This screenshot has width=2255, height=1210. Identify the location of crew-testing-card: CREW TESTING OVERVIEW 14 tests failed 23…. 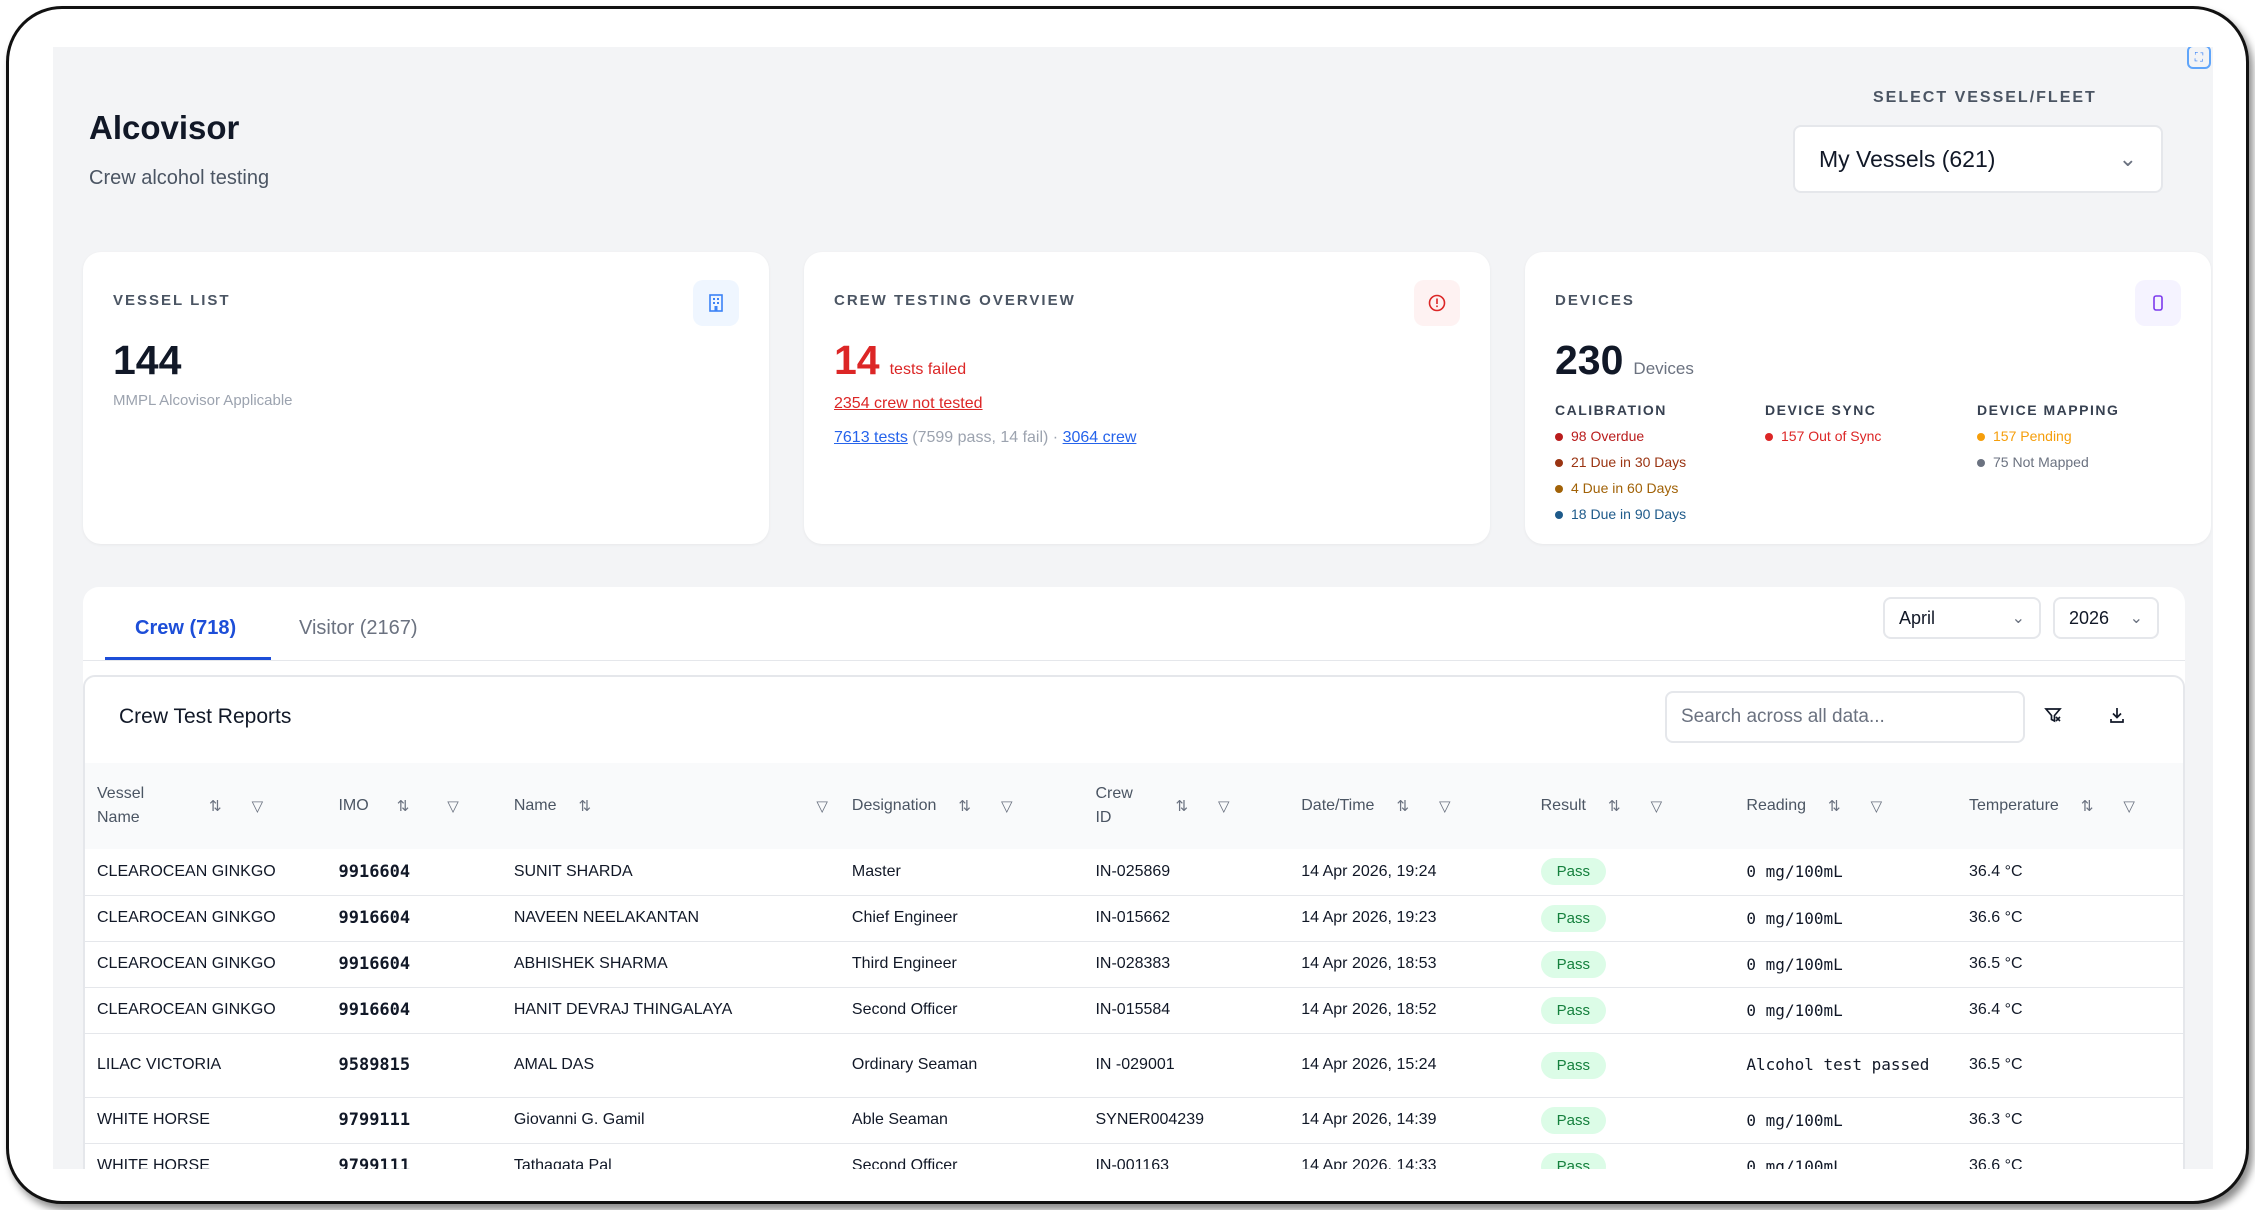
(1147, 398).